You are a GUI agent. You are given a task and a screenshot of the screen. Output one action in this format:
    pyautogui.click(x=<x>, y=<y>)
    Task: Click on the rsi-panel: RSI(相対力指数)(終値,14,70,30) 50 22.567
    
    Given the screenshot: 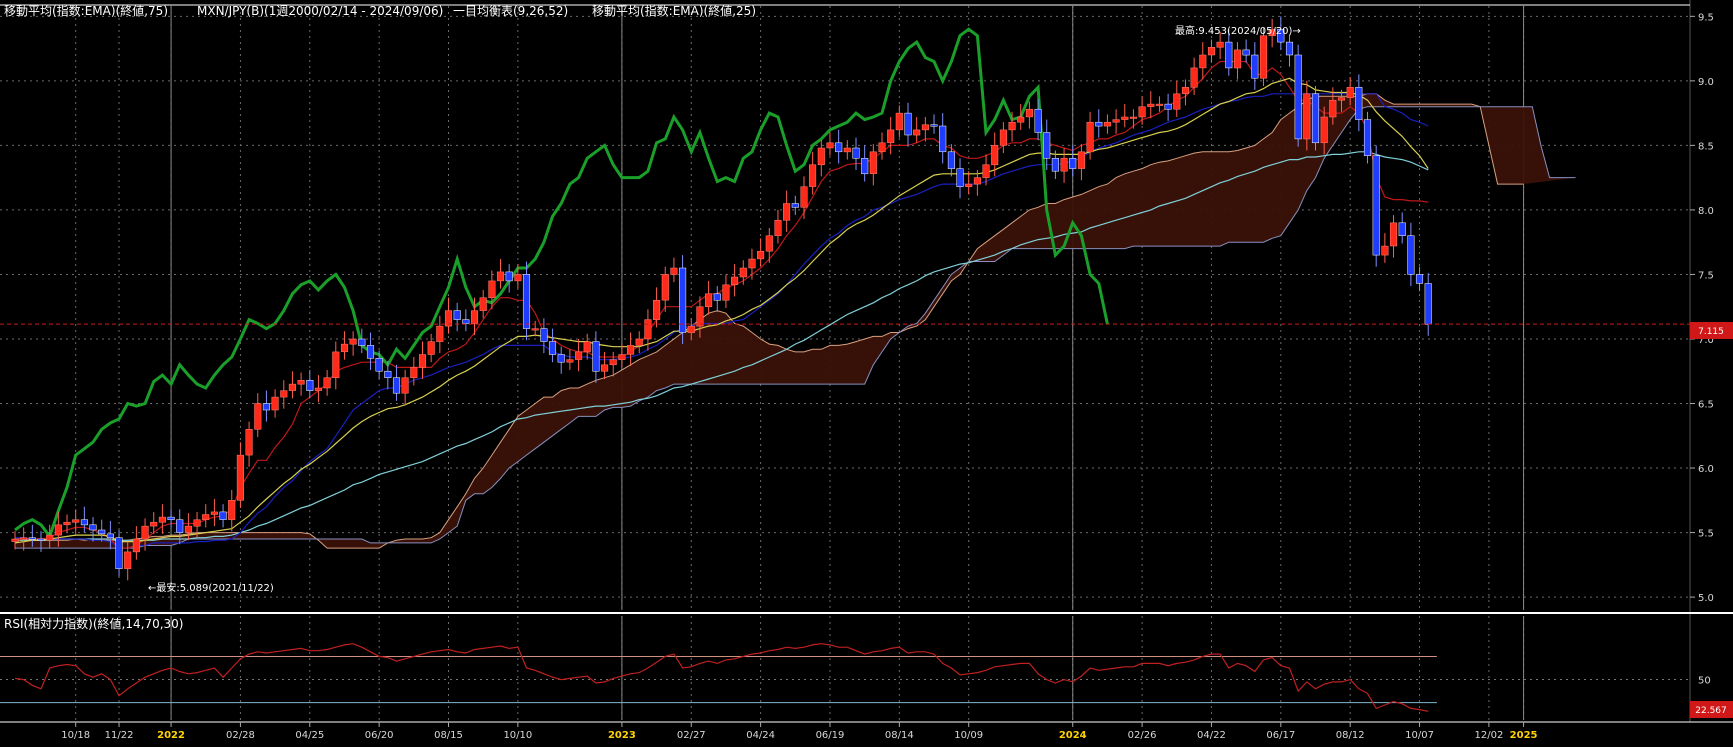 What is the action you would take?
    pyautogui.click(x=866, y=667)
    